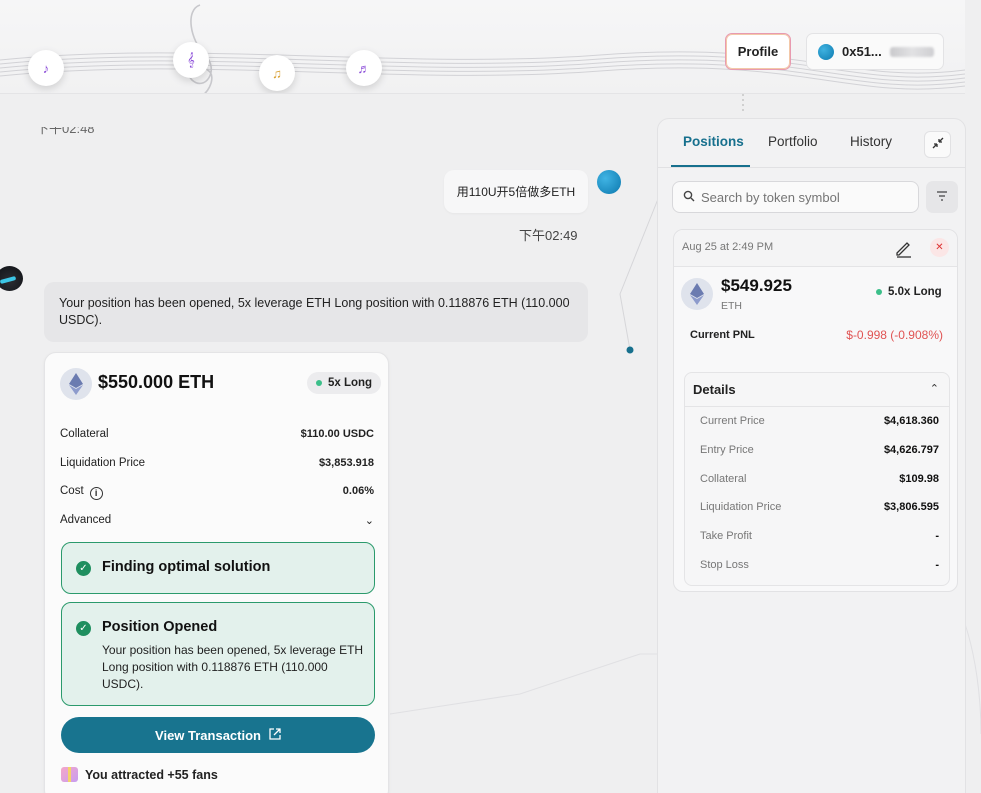  I want to click on detail-label: Stop Loss, so click(724, 565).